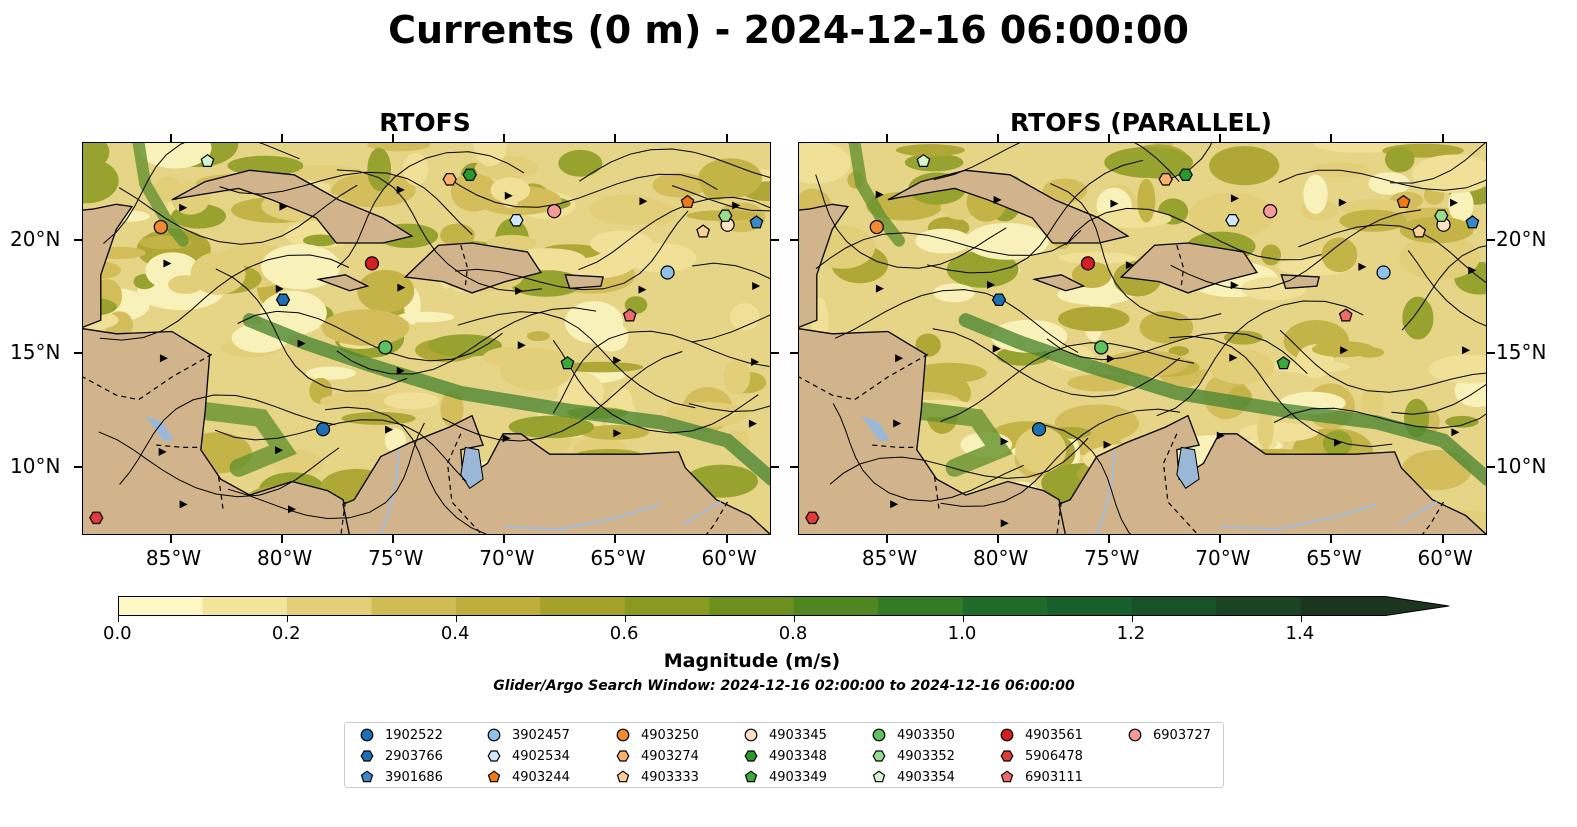 This screenshot has height=827, width=1577. I want to click on legend-label: 4903561, so click(1054, 735).